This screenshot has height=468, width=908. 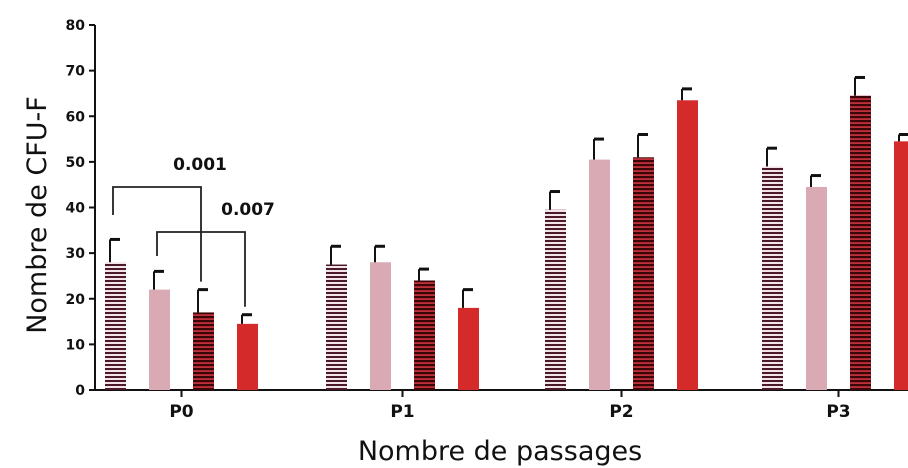 What do you see at coordinates (838, 412) in the screenshot?
I see `x-tick-label: P3` at bounding box center [838, 412].